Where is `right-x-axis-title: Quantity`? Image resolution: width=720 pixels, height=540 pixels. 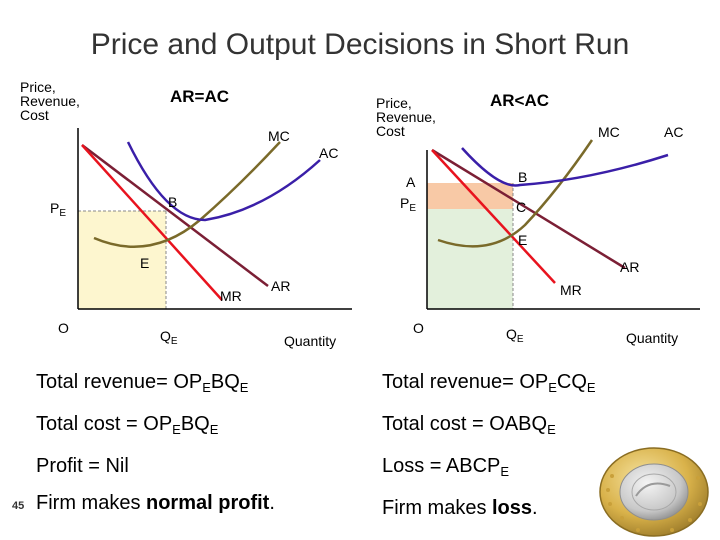 right-x-axis-title: Quantity is located at coordinates (652, 338).